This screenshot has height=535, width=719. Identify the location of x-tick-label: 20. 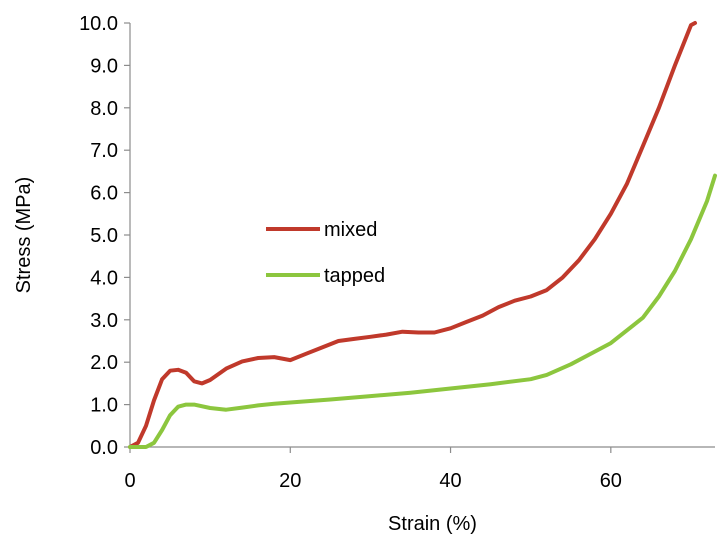
(290, 481).